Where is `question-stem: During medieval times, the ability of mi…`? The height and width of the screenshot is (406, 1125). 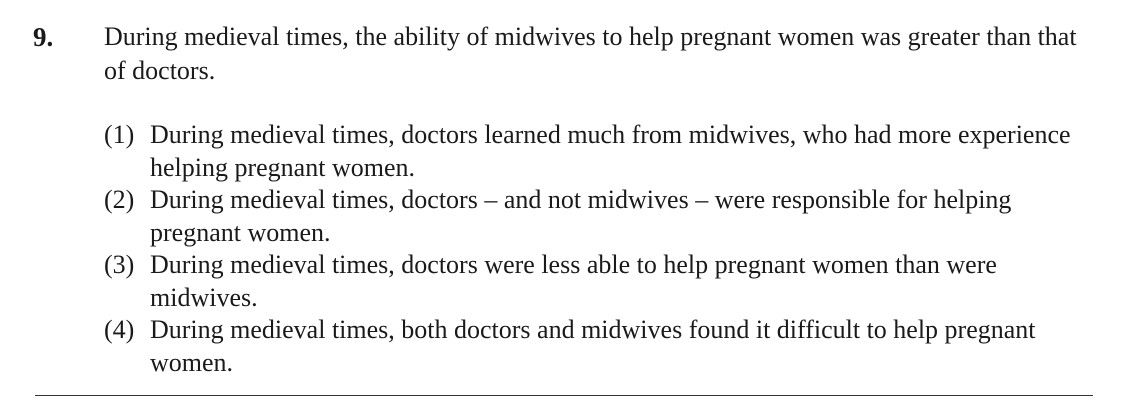
question-stem: During medieval times, the ability of mi… is located at coordinates (590, 53).